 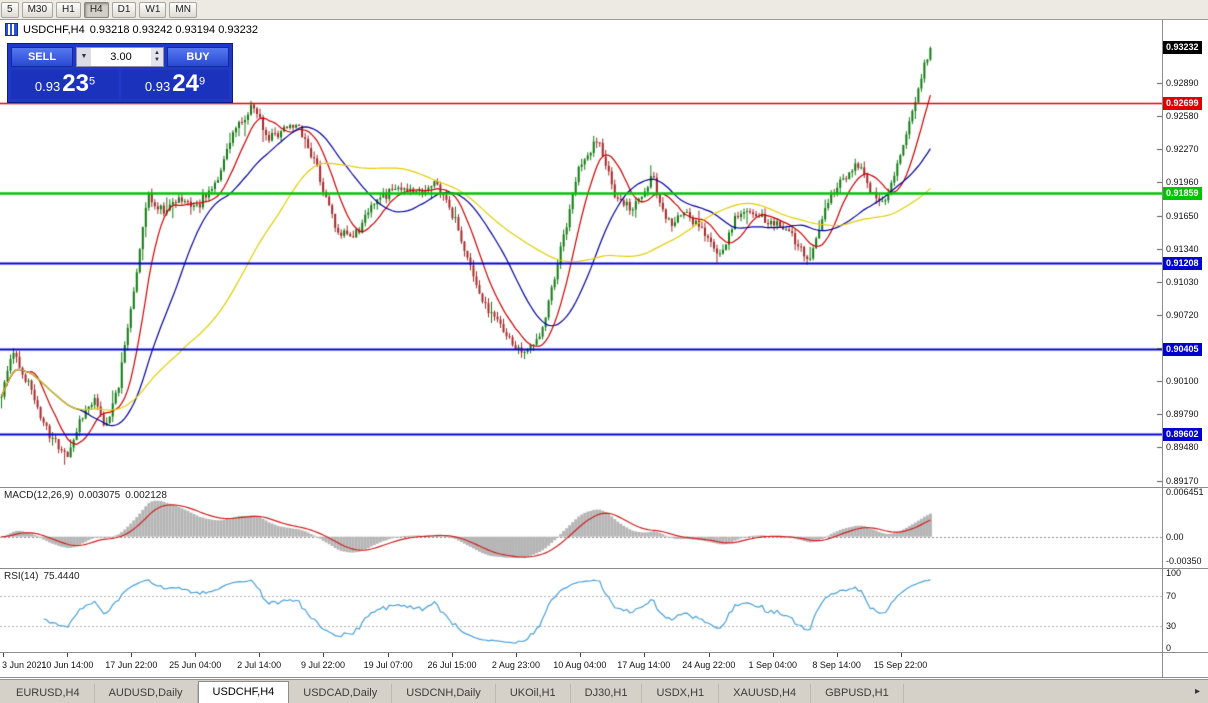 I want to click on price-level-label: 0.90405, so click(x=1182, y=349).